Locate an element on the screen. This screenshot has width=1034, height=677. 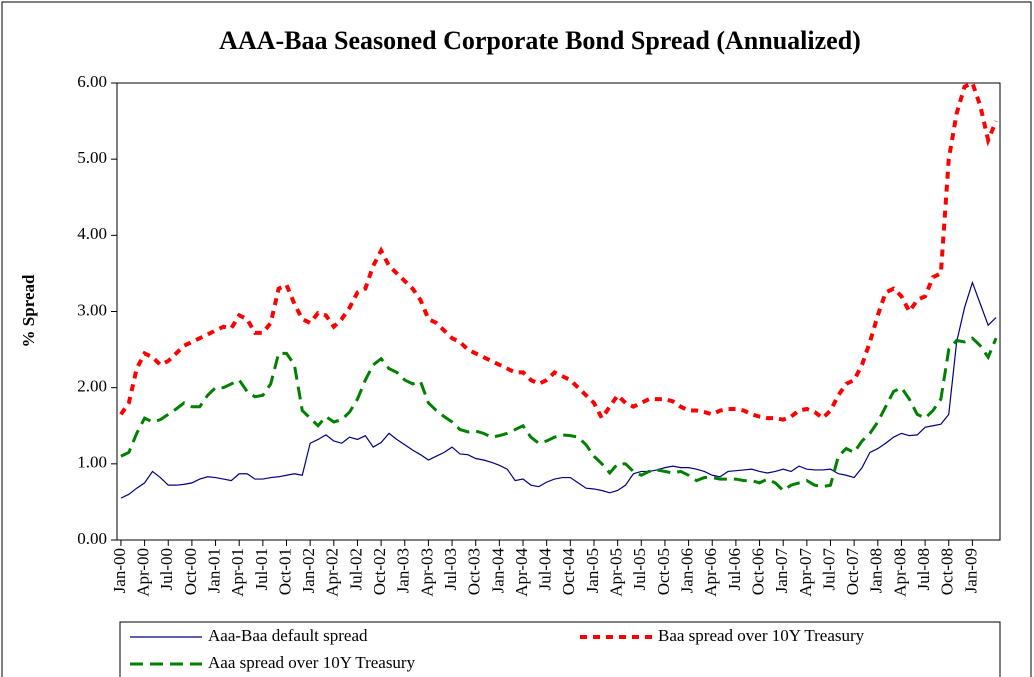
x-tick-label: Apr-05 is located at coordinates (616, 572).